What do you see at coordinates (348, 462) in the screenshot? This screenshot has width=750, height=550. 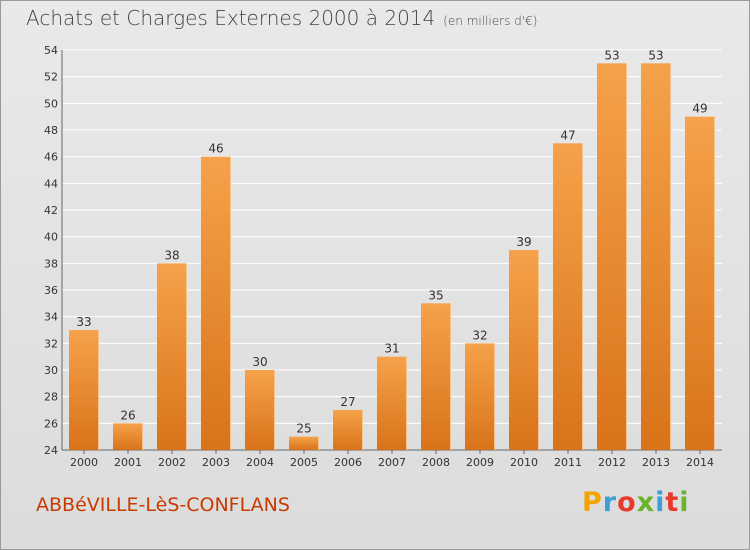 I see `x-tick-label: 2006` at bounding box center [348, 462].